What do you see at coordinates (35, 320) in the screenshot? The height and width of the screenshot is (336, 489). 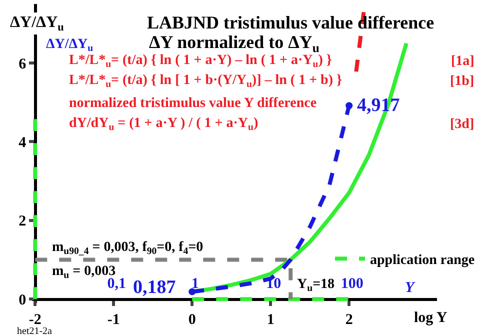 I see `x-tick-label: -2` at bounding box center [35, 320].